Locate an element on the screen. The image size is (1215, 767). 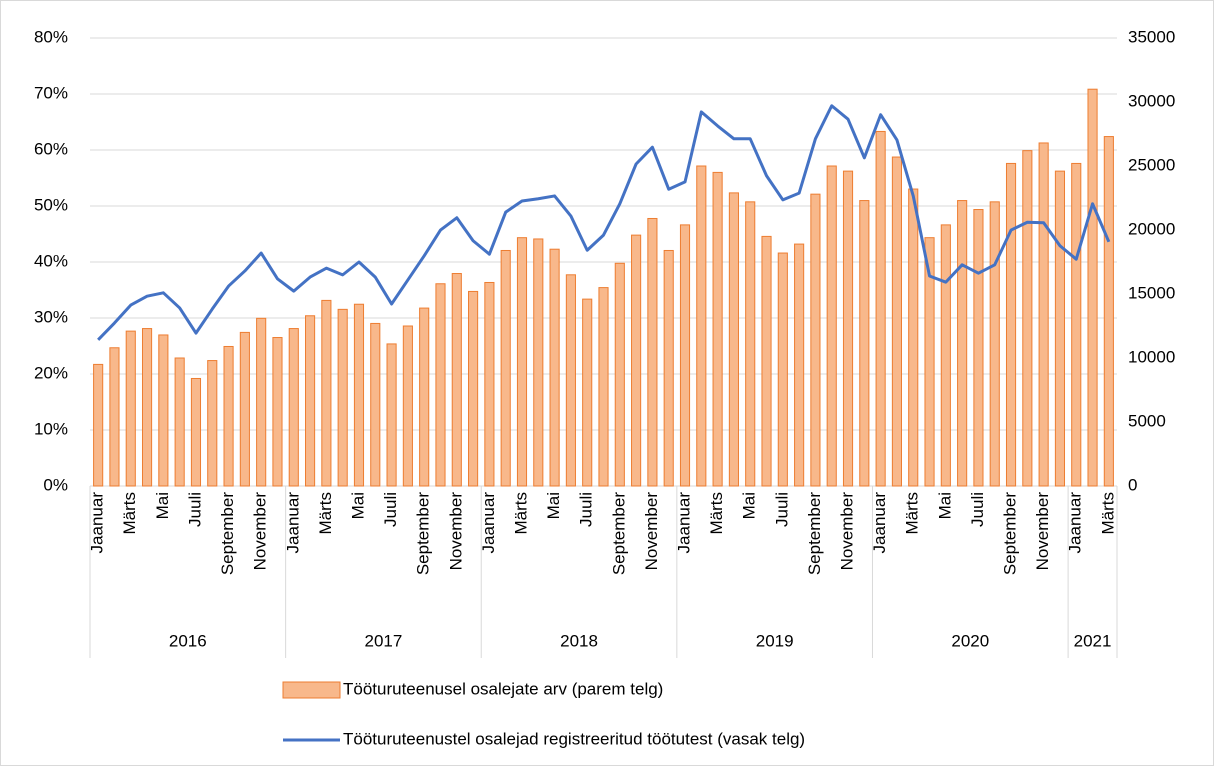
y-tick-label: 30% is located at coordinates (51, 316).